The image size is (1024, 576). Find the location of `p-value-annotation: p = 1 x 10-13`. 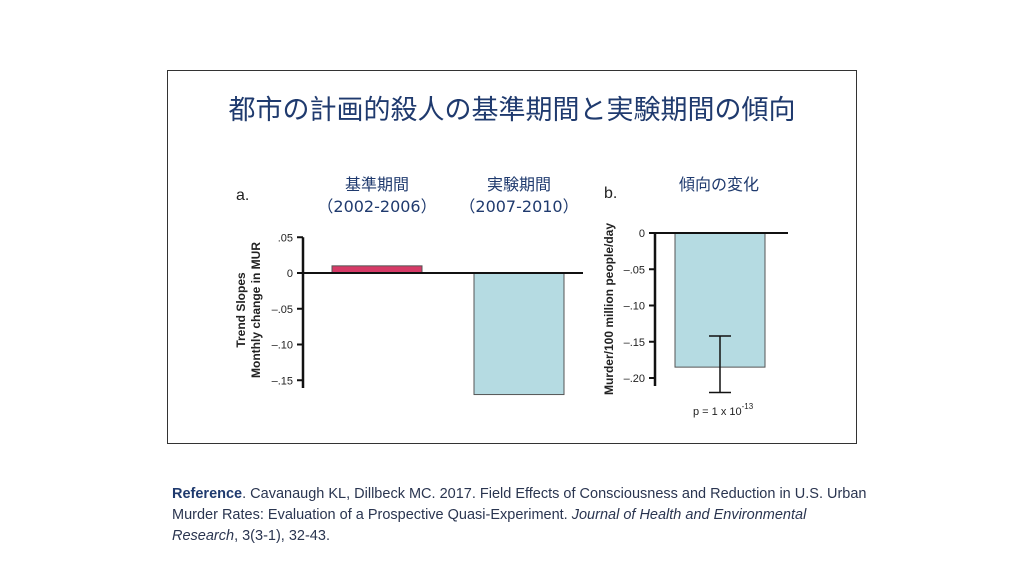

p-value-annotation: p = 1 x 10-13 is located at coordinates (723, 410).